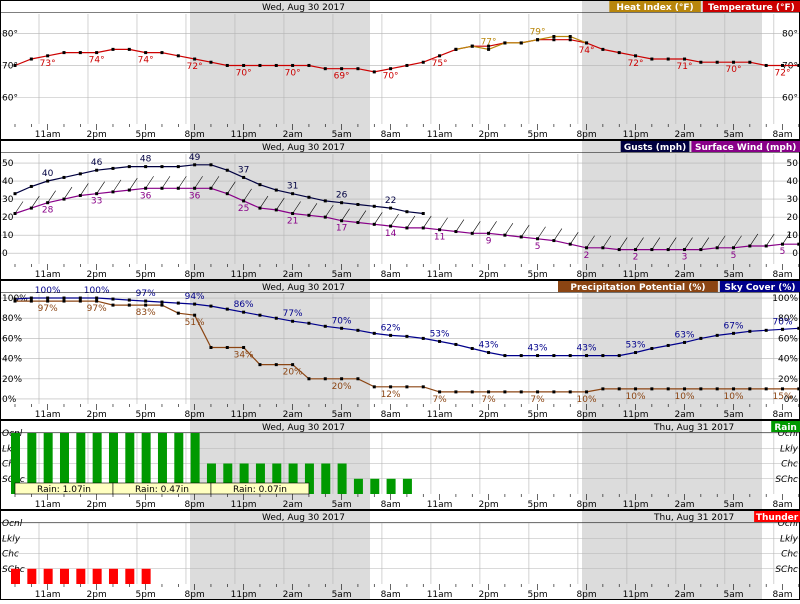 This screenshot has height=604, width=800. I want to click on y-tick-label-left: Ocnl, so click(12, 524).